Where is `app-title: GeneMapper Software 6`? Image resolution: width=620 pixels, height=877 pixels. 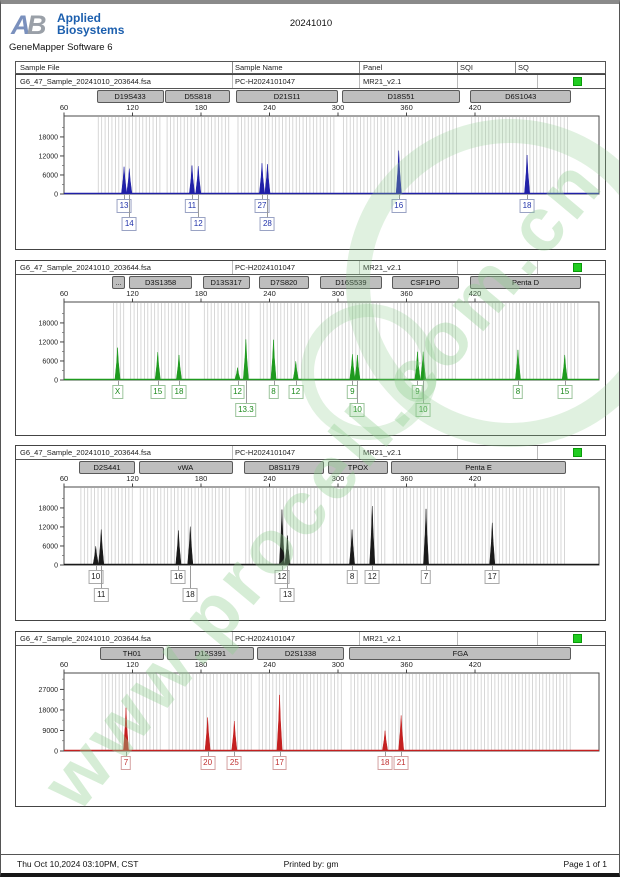 app-title: GeneMapper Software 6 is located at coordinates (61, 47).